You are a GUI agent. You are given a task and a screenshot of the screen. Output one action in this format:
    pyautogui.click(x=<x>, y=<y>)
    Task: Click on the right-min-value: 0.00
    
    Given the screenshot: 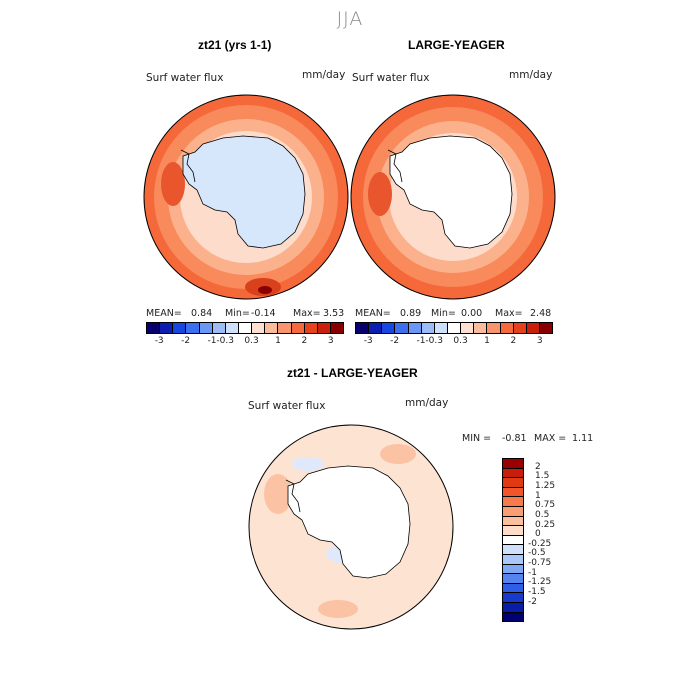 What is the action you would take?
    pyautogui.click(x=472, y=313)
    